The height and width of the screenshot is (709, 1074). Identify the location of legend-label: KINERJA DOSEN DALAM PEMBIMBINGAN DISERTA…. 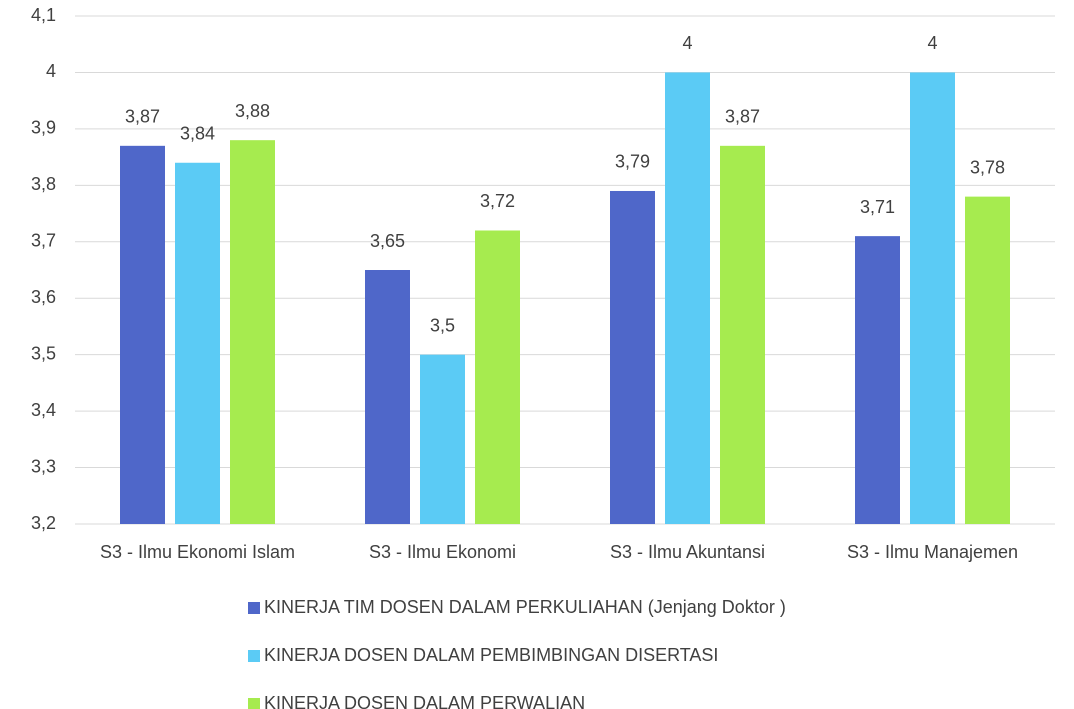
(491, 655).